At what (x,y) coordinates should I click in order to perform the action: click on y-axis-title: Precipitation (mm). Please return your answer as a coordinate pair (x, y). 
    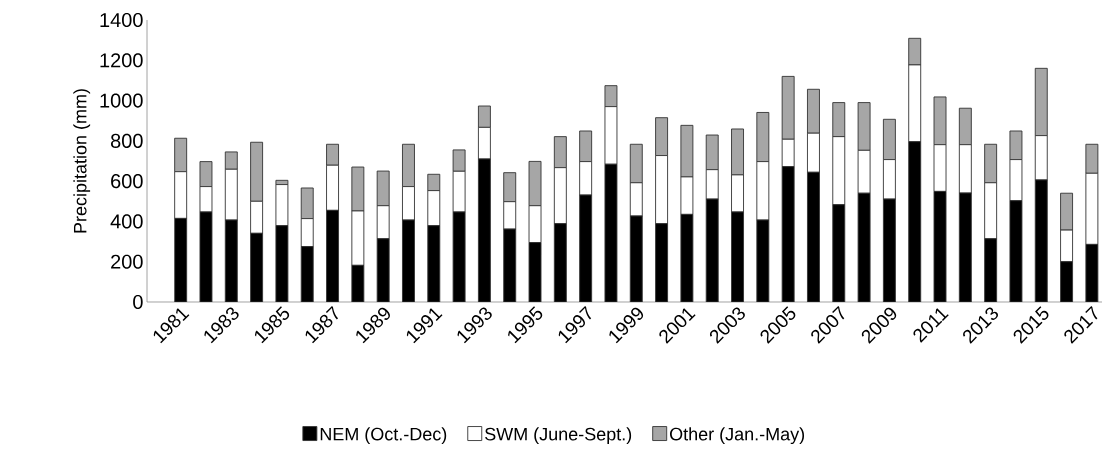
    Looking at the image, I should click on (82, 161).